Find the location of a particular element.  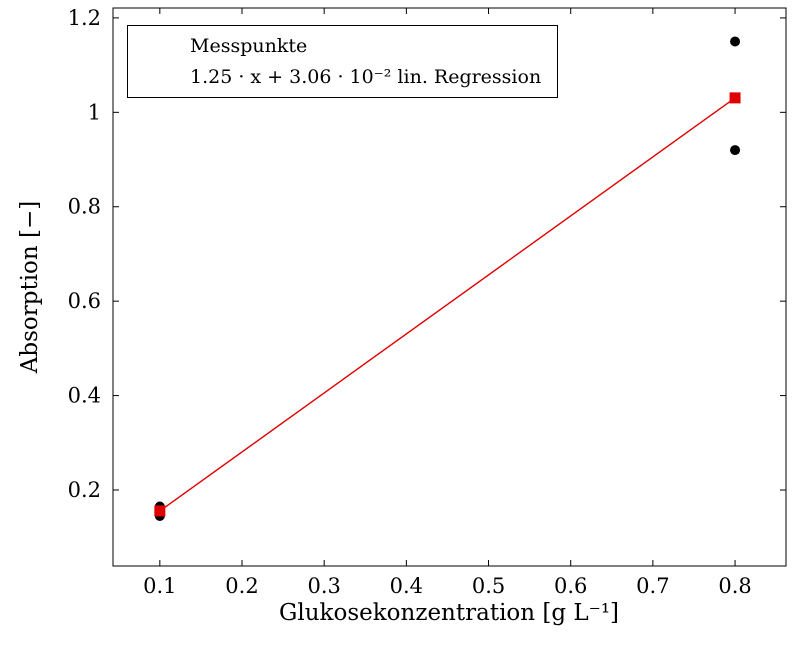

y-tick-label: 0.6 is located at coordinates (84, 301).